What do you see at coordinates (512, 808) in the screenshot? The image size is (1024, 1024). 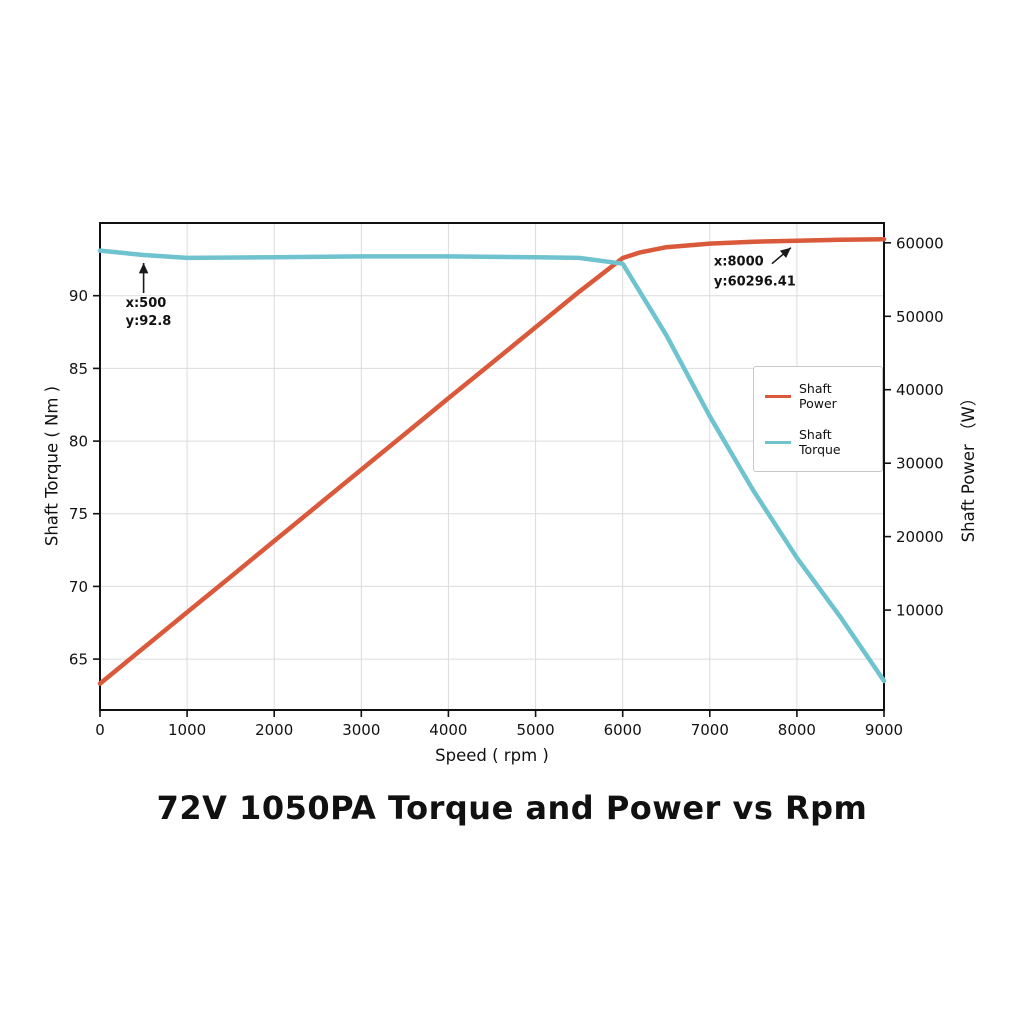 I see `chart-title: 72V 1050PA Torque and Power vs Rpm` at bounding box center [512, 808].